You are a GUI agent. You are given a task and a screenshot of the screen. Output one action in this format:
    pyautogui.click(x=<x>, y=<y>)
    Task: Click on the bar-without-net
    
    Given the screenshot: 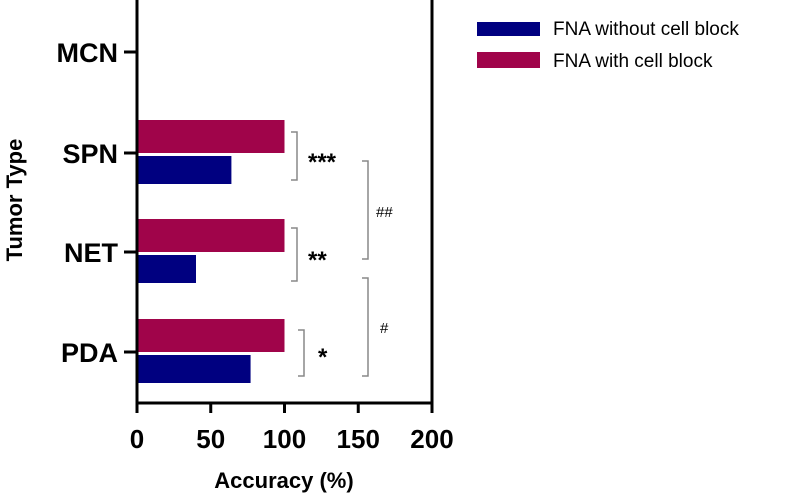 What is the action you would take?
    pyautogui.click(x=166, y=269)
    